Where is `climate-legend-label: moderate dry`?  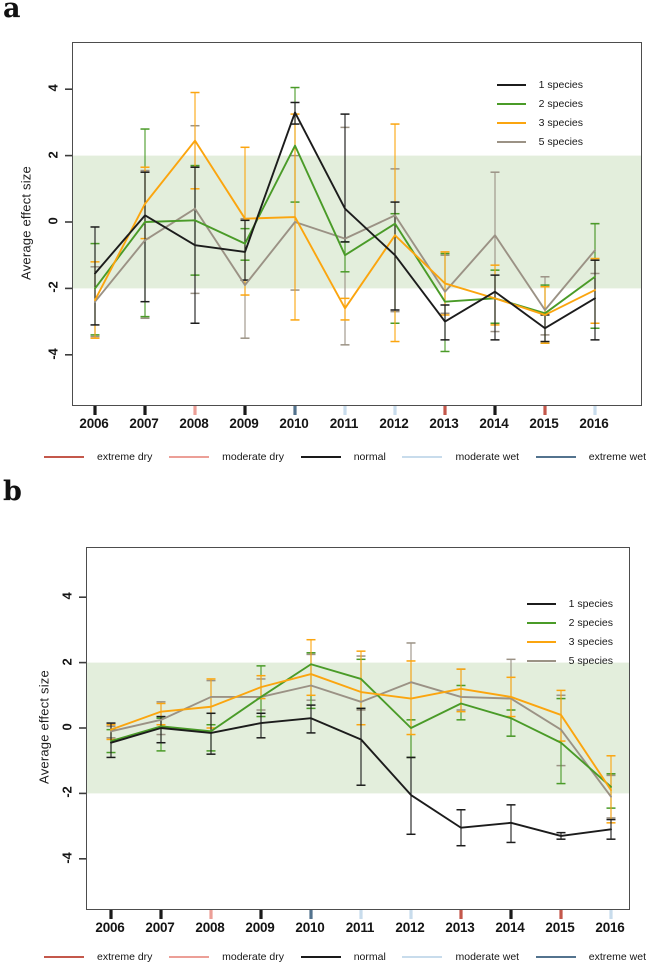
climate-legend-label: moderate dry is located at coordinates (253, 957).